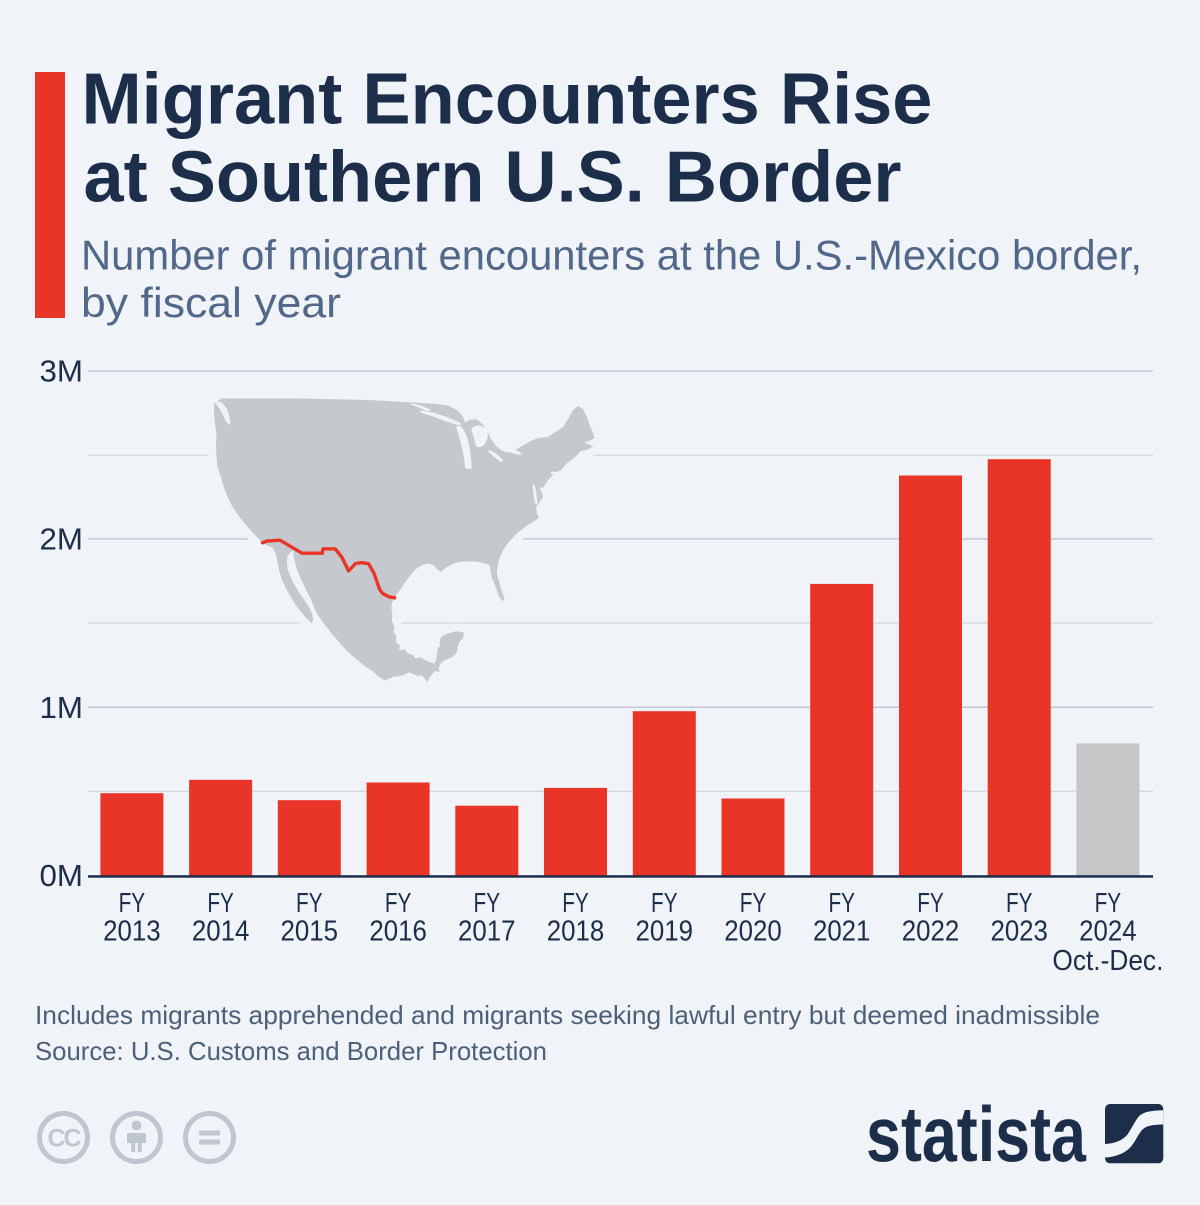 The image size is (1200, 1205). Describe the element at coordinates (507, 100) in the screenshot. I see `svg-text: Migrant Encounters Rise` at that location.